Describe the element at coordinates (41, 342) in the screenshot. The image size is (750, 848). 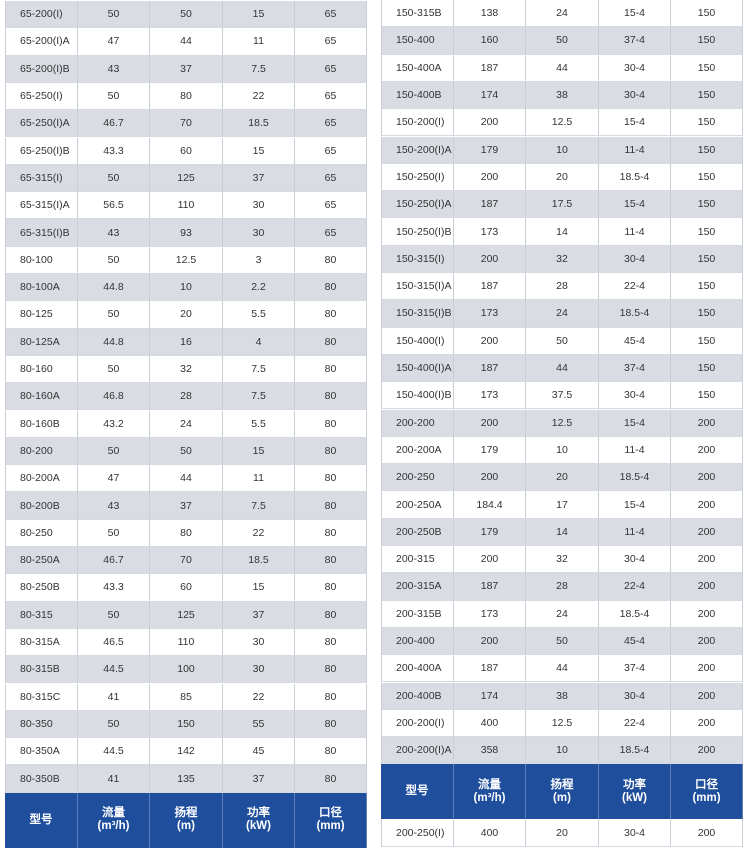
I see `table-cell: 80-125A` at that location.